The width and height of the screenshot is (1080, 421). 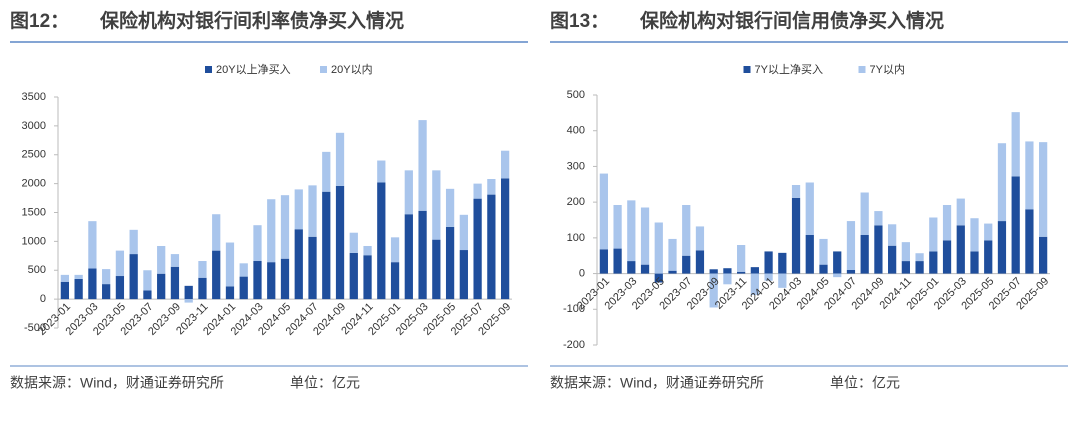 I want to click on y-tick-label: -200, so click(x=574, y=345).